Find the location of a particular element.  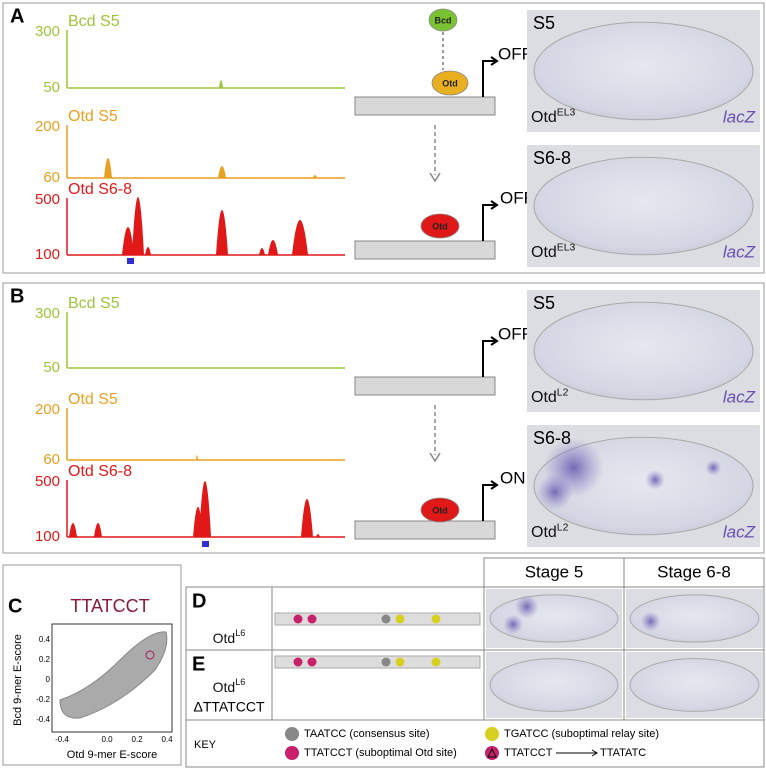

y-tick-label: -0.4 is located at coordinates (43, 719).